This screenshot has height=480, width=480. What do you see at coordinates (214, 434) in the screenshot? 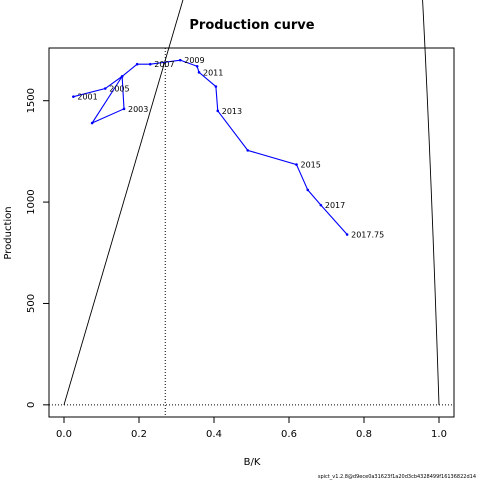
I see `x-tick-label: 0.4` at bounding box center [214, 434].